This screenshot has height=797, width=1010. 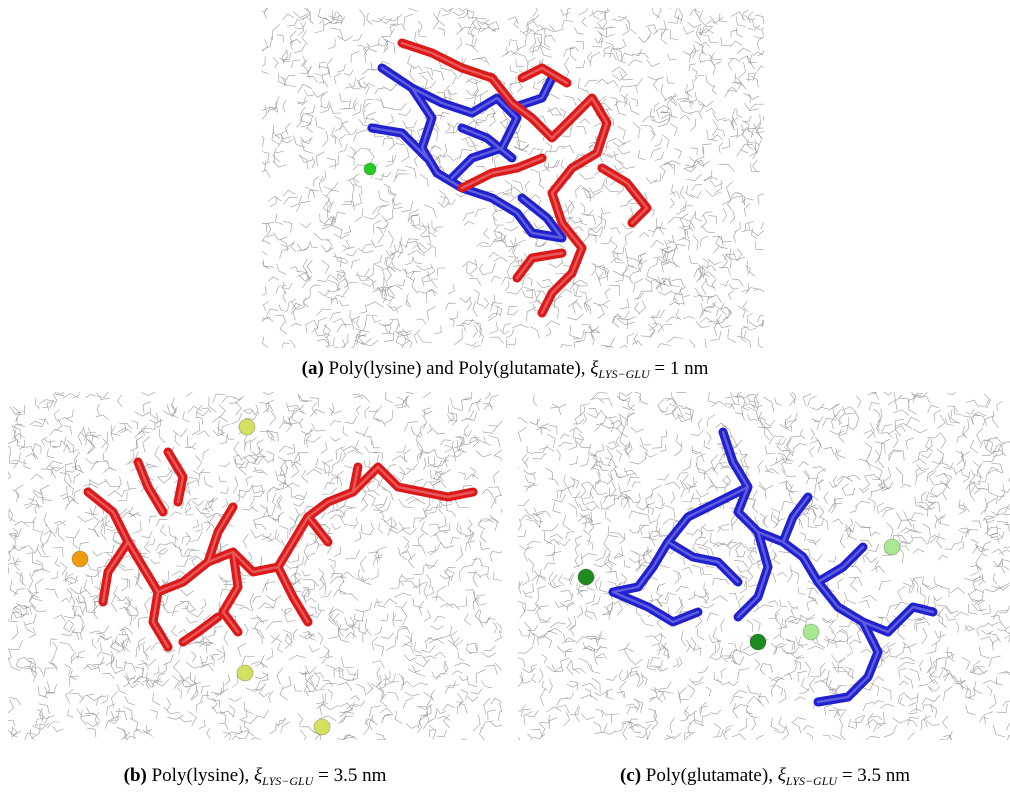 I want to click on caption-a-label: (a), so click(x=312, y=368).